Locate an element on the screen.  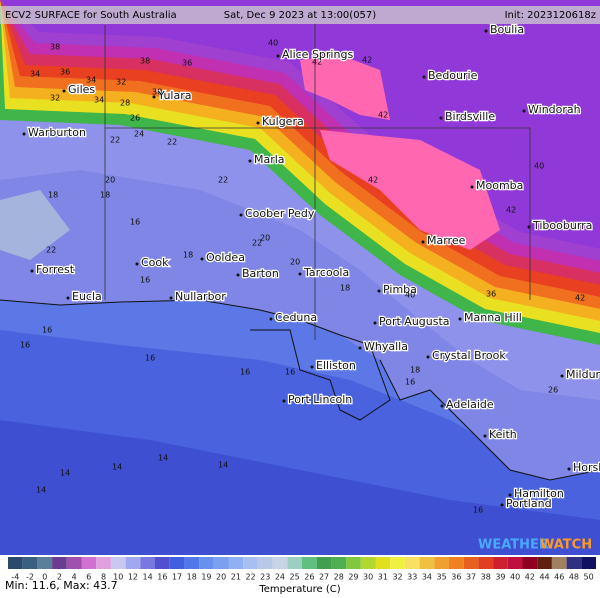
colorbar-tick-label: 25 is located at coordinates (295, 577).